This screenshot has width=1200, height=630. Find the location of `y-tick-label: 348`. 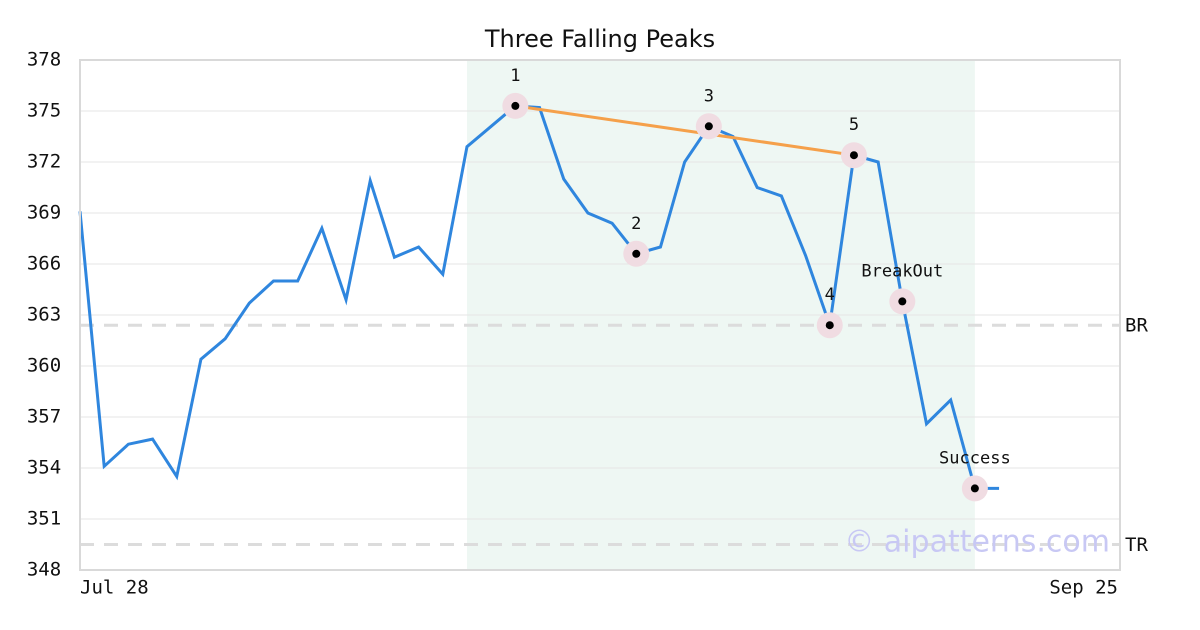

y-tick-label: 348 is located at coordinates (44, 570).